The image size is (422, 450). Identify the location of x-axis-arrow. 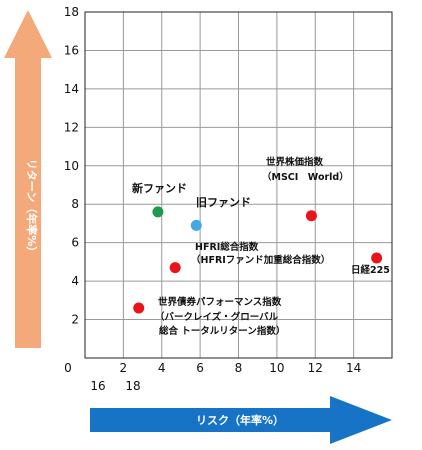
(241, 420).